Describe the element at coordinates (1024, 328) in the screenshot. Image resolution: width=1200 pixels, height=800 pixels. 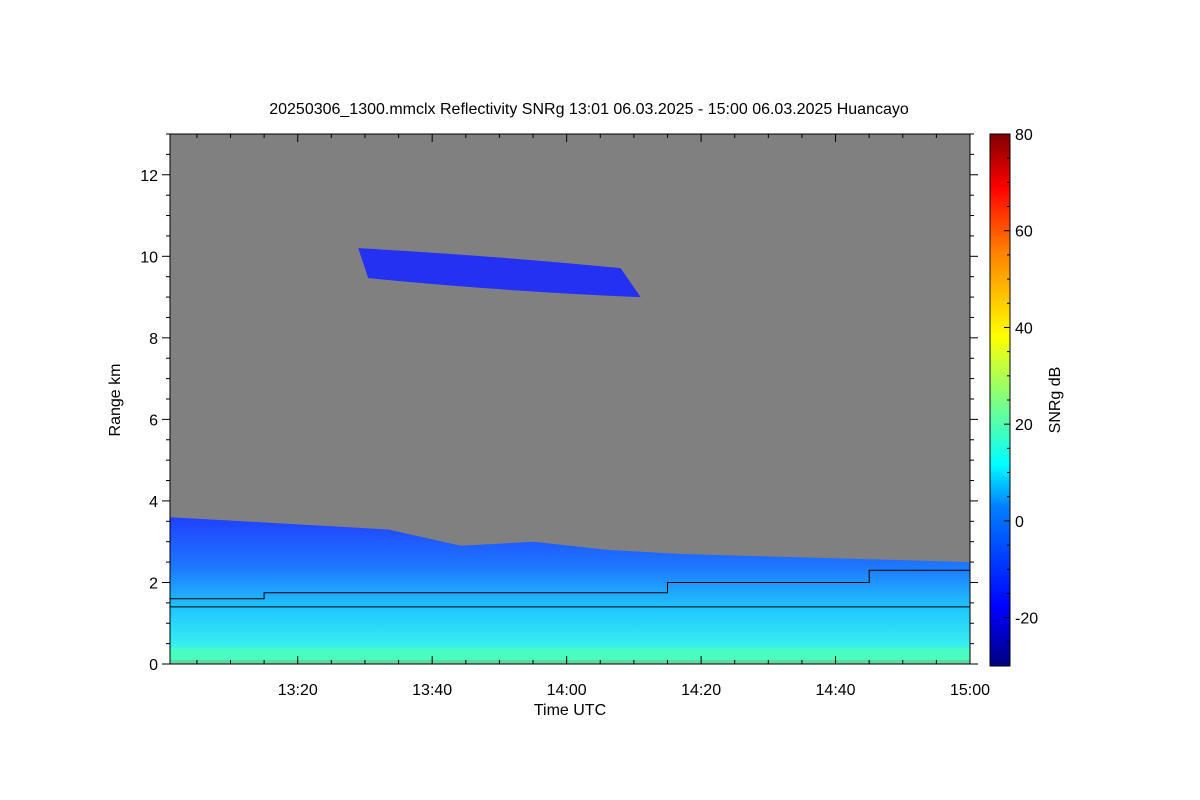
I see `colorbar-tick-label: 40` at that location.